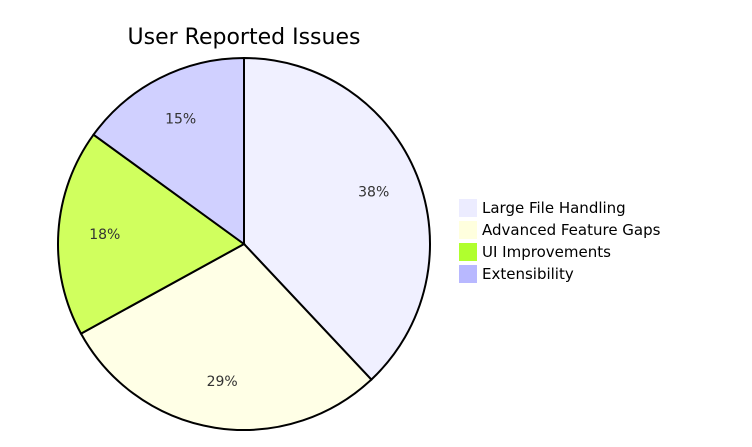 This screenshot has height=447, width=752. Describe the element at coordinates (546, 252) in the screenshot. I see `legend-label-ui-improvements: UI Improvements` at that location.